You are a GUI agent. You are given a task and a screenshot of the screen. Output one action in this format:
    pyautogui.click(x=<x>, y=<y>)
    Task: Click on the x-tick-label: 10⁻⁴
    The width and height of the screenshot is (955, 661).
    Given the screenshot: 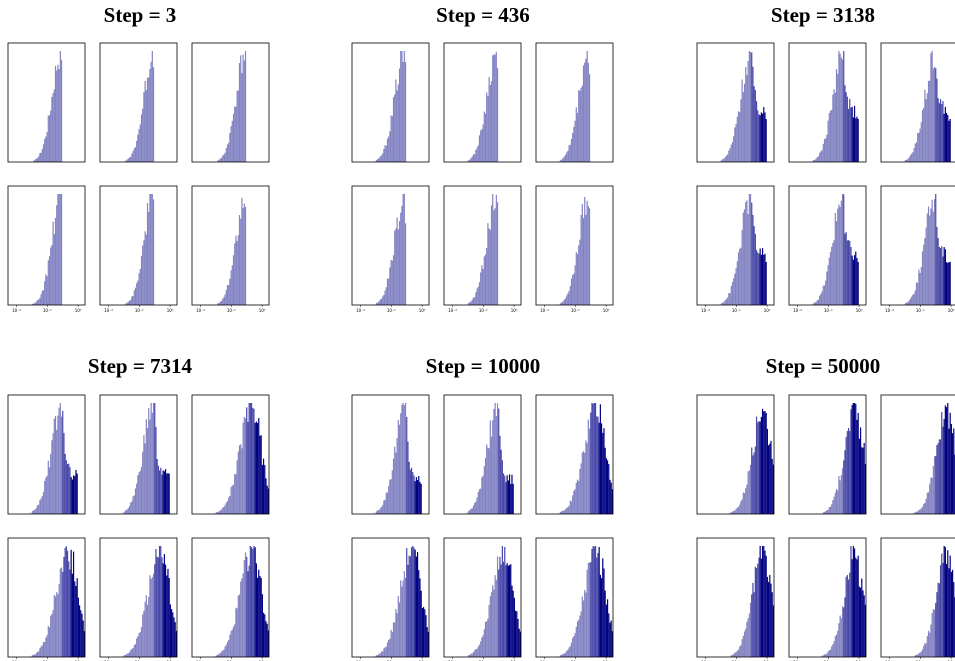 What is the action you would take?
    pyautogui.click(x=452, y=310)
    